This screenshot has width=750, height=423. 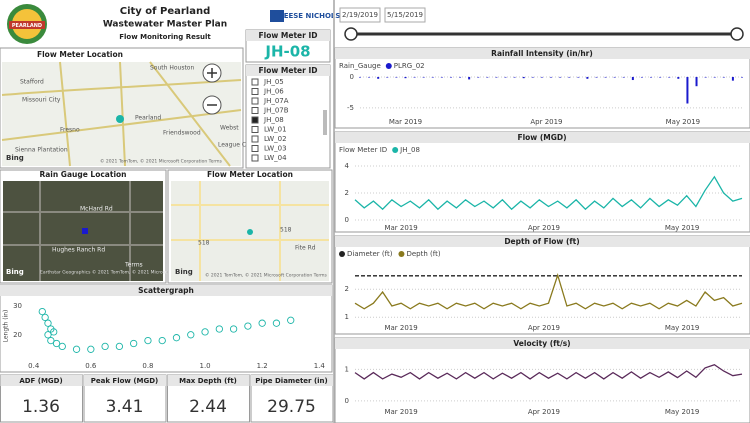 I want to click on slicer-item: JH_08, so click(x=273, y=120).